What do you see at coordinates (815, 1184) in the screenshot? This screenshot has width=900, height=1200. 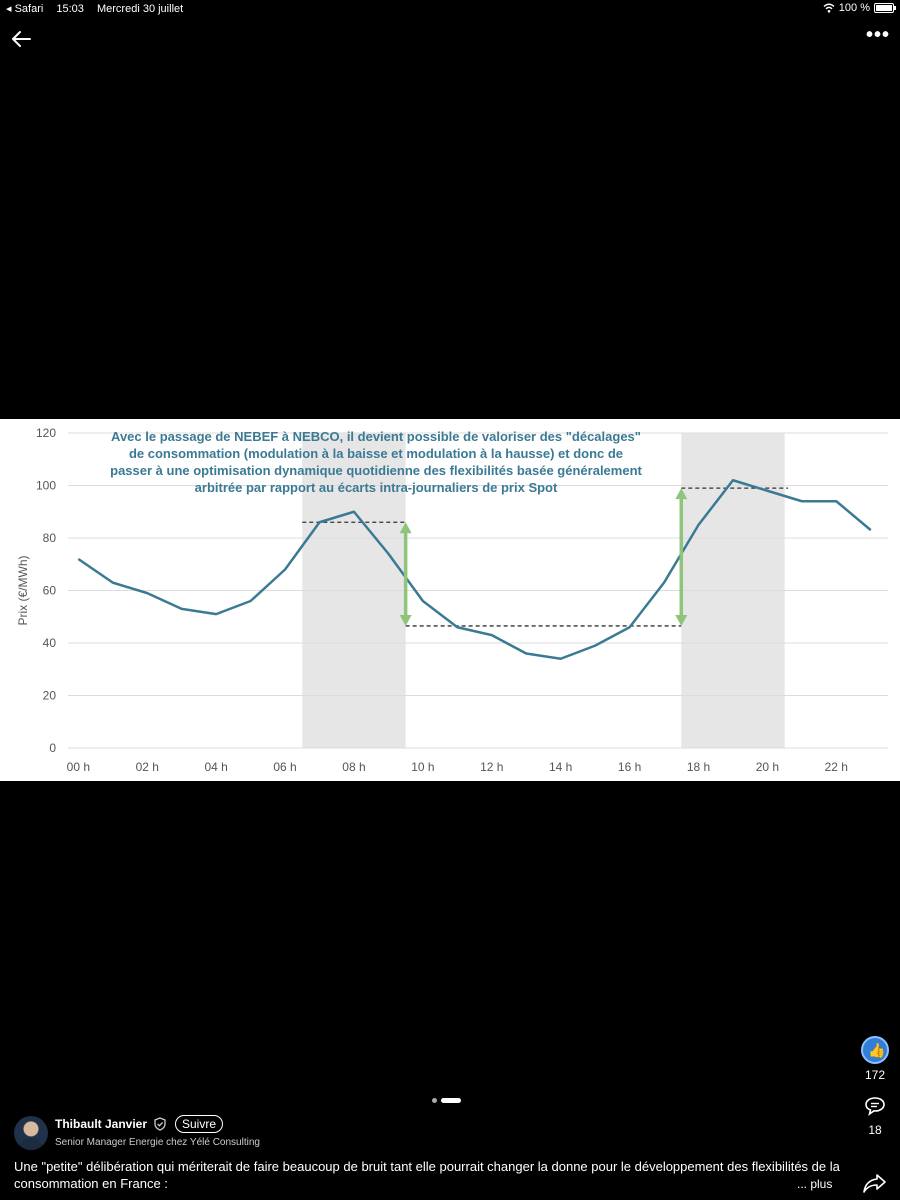 I see `see-more-link: ... plus` at bounding box center [815, 1184].